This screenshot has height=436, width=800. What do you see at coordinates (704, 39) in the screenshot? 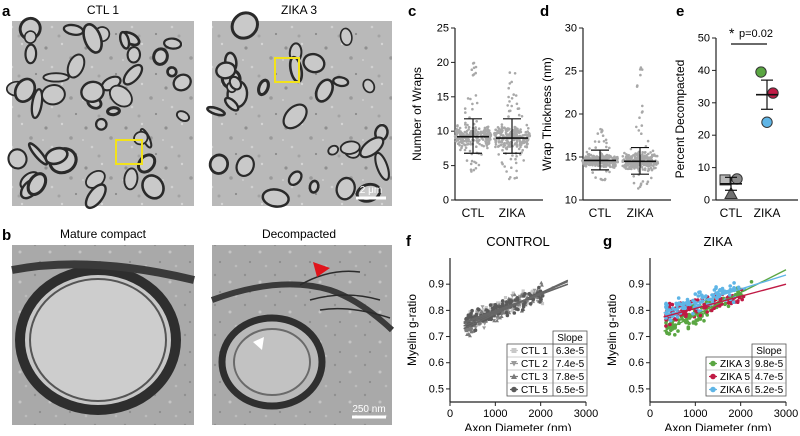
I see `y-tick-label: 50` at bounding box center [704, 39].